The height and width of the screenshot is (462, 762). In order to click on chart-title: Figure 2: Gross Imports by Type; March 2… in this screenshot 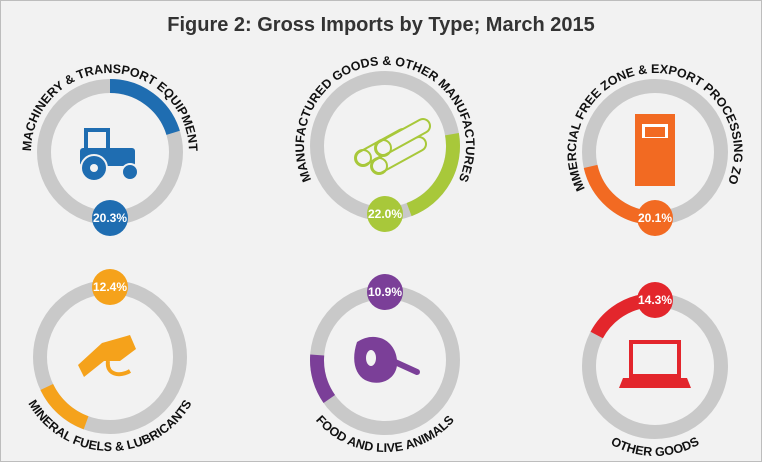, I will do `click(381, 25)`.